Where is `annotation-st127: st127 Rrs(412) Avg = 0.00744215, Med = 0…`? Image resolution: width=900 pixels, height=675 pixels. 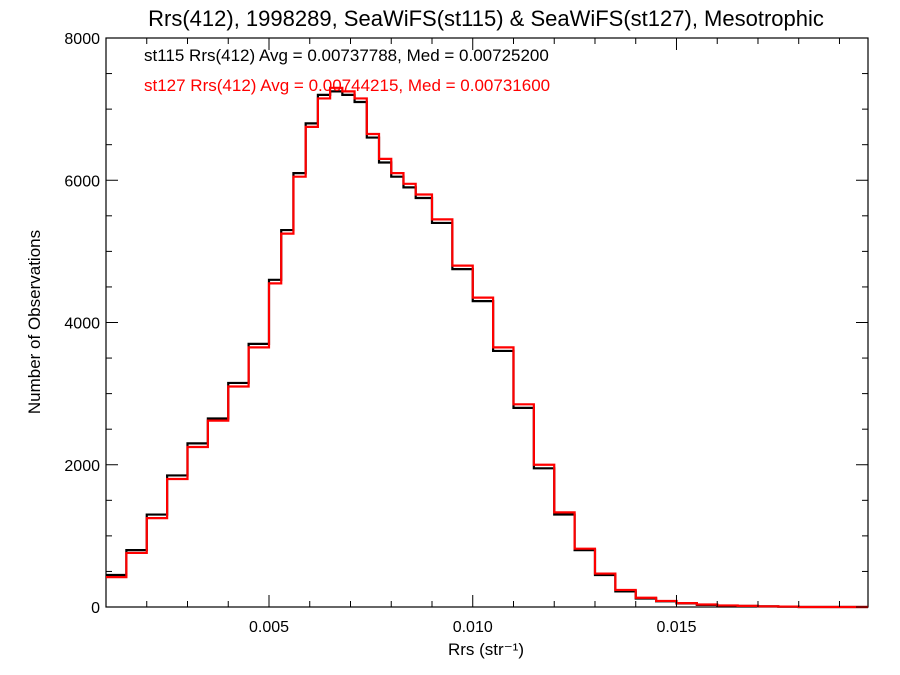 annotation-st127: st127 Rrs(412) Avg = 0.00744215, Med = 0… is located at coordinates (347, 85).